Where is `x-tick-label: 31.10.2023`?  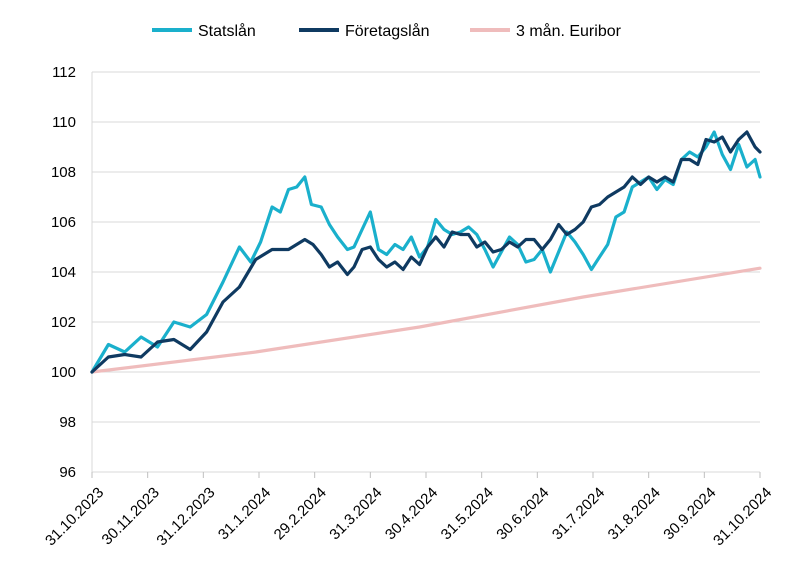
x-tick-label: 31.10.2023 is located at coordinates (74, 516).